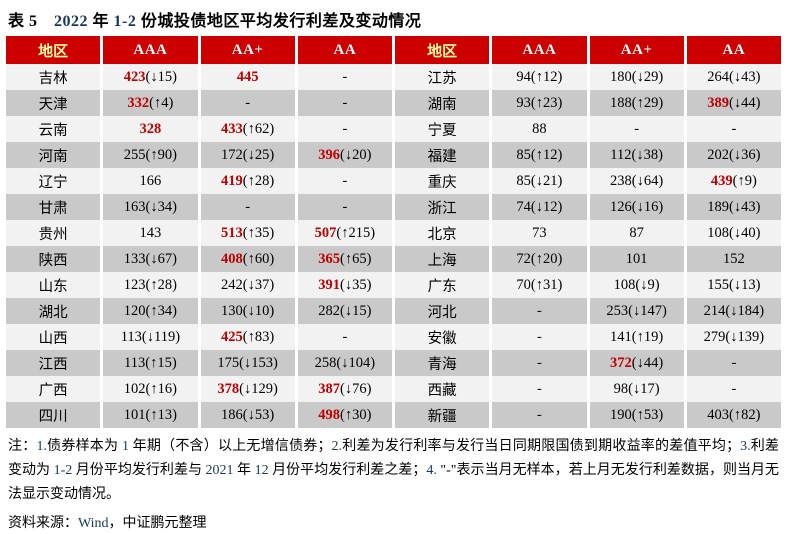 The height and width of the screenshot is (534, 787). Describe the element at coordinates (150, 207) in the screenshot. I see `spread-value-cell: 163(↓34)` at that location.